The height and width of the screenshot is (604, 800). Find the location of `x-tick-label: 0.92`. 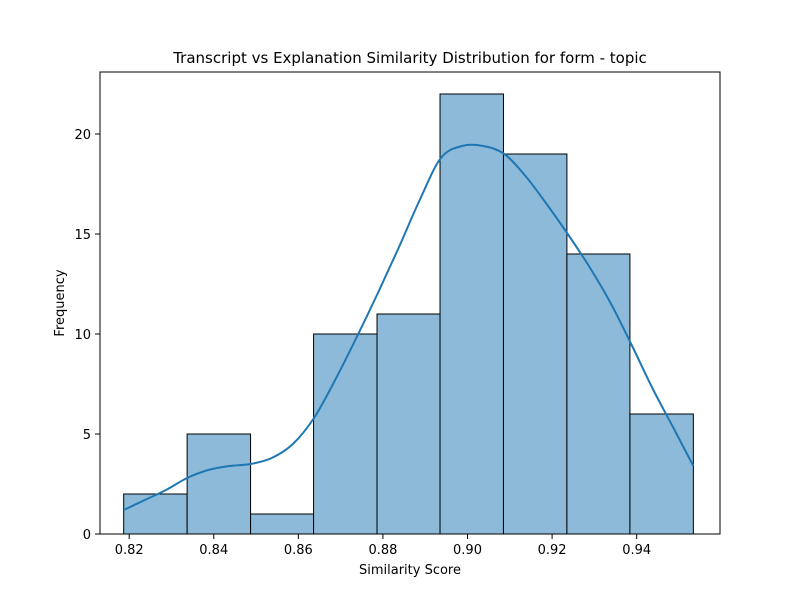

x-tick-label: 0.92 is located at coordinates (552, 550).